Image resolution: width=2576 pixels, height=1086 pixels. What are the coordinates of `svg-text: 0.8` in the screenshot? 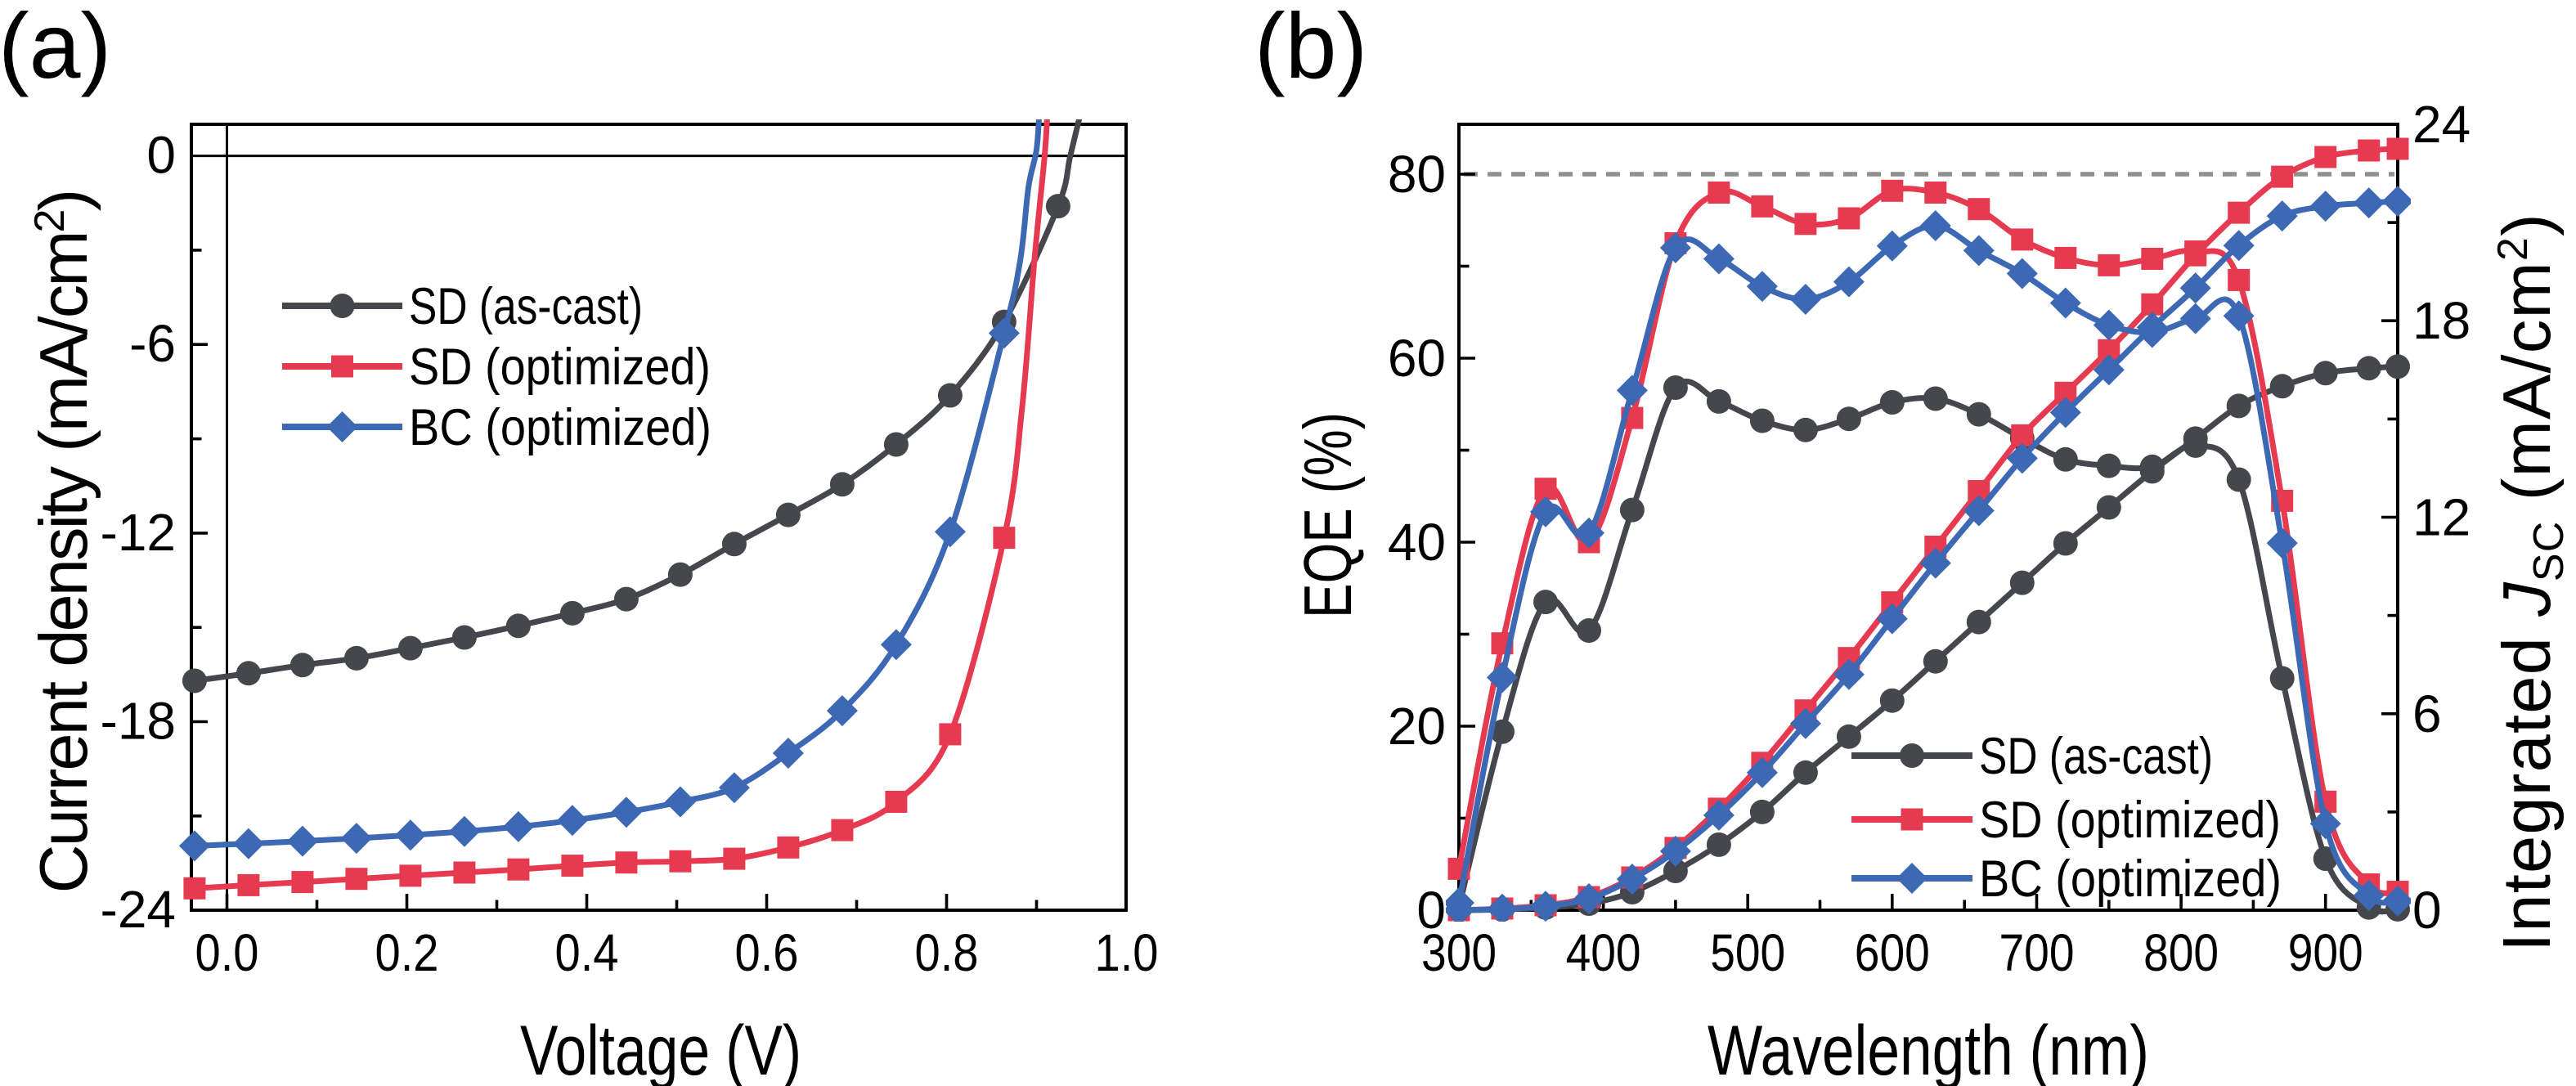 It's located at (947, 952).